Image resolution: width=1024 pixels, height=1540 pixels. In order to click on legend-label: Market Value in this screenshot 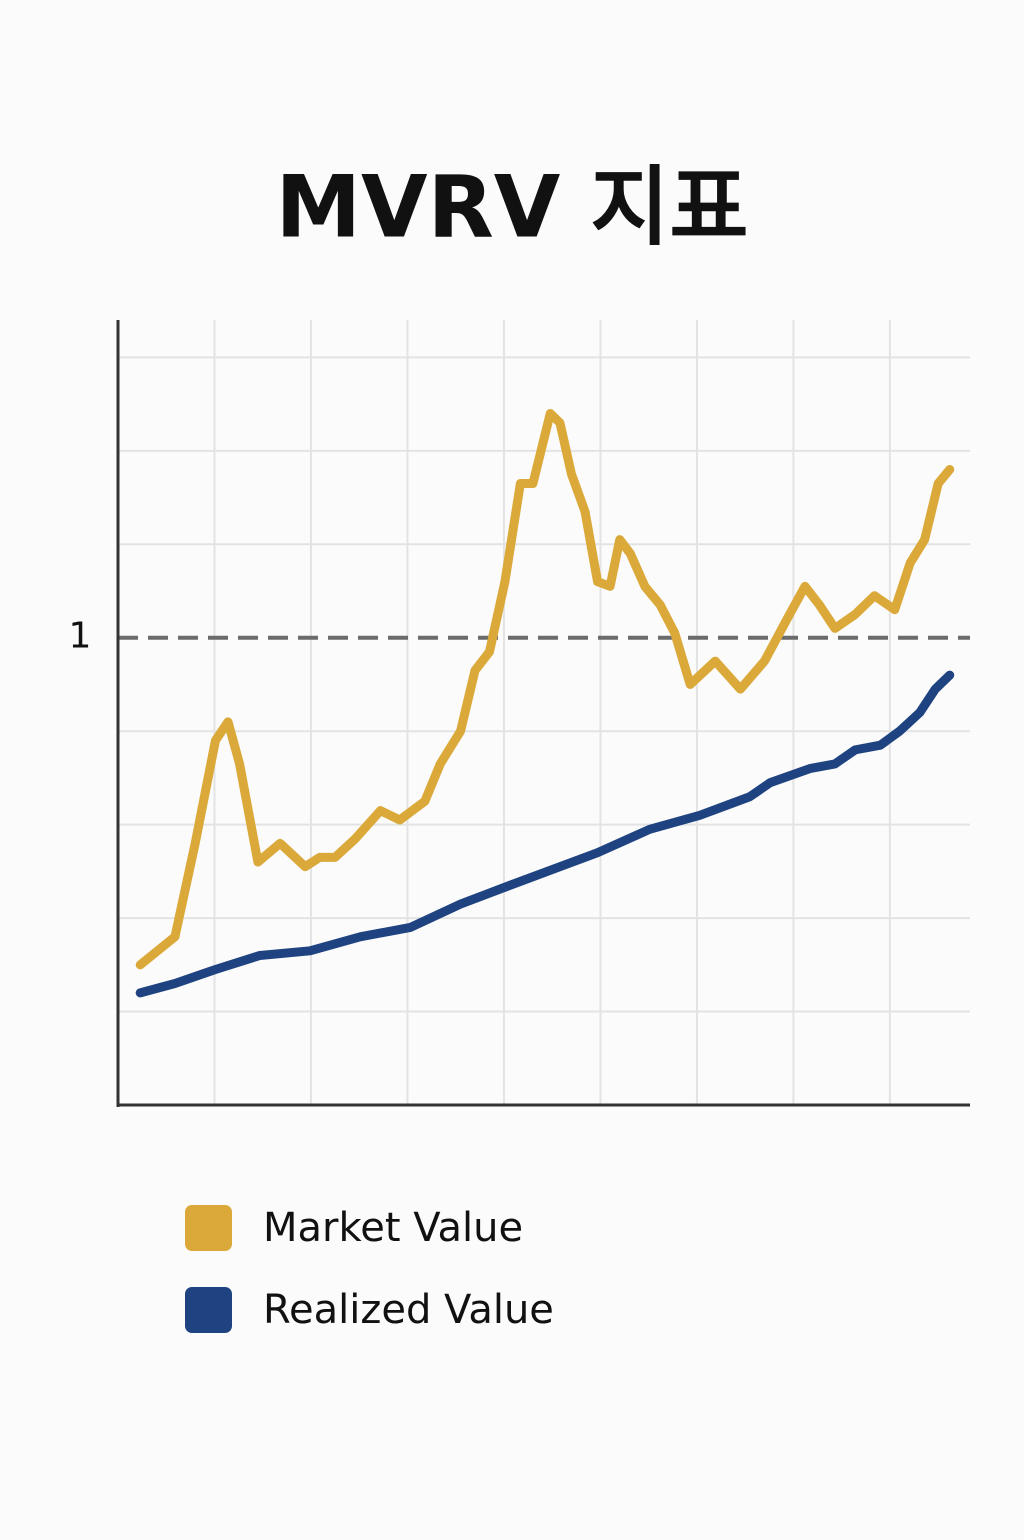, I will do `click(393, 1228)`.